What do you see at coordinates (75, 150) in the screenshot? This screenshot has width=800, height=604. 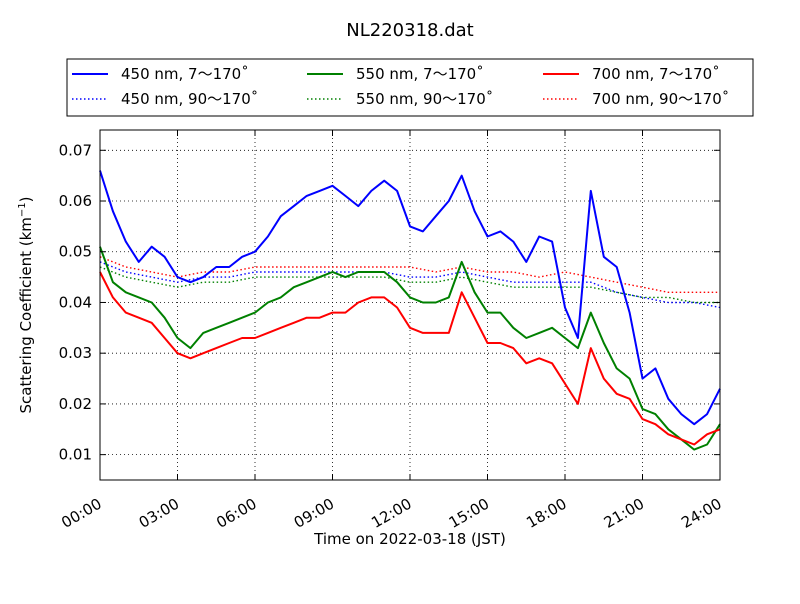 I see `y-tick-label: 0.07` at bounding box center [75, 150].